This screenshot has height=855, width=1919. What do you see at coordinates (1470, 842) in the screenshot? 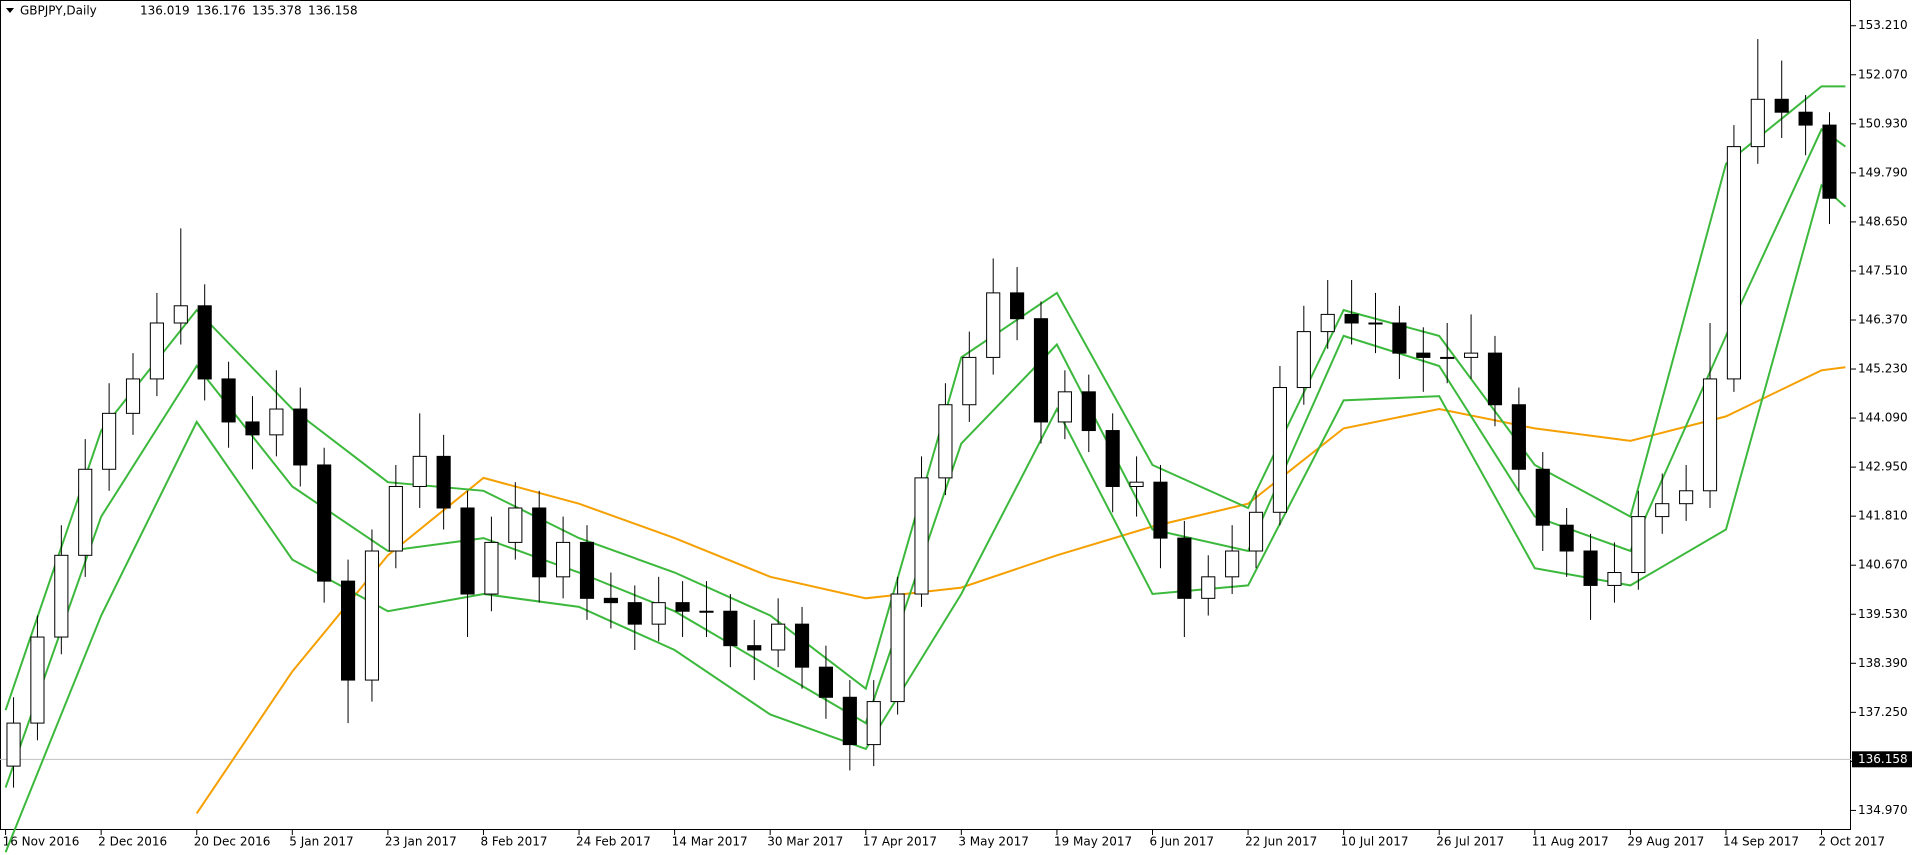
I see `x-tick-label: 26 Jul 2017` at bounding box center [1470, 842].